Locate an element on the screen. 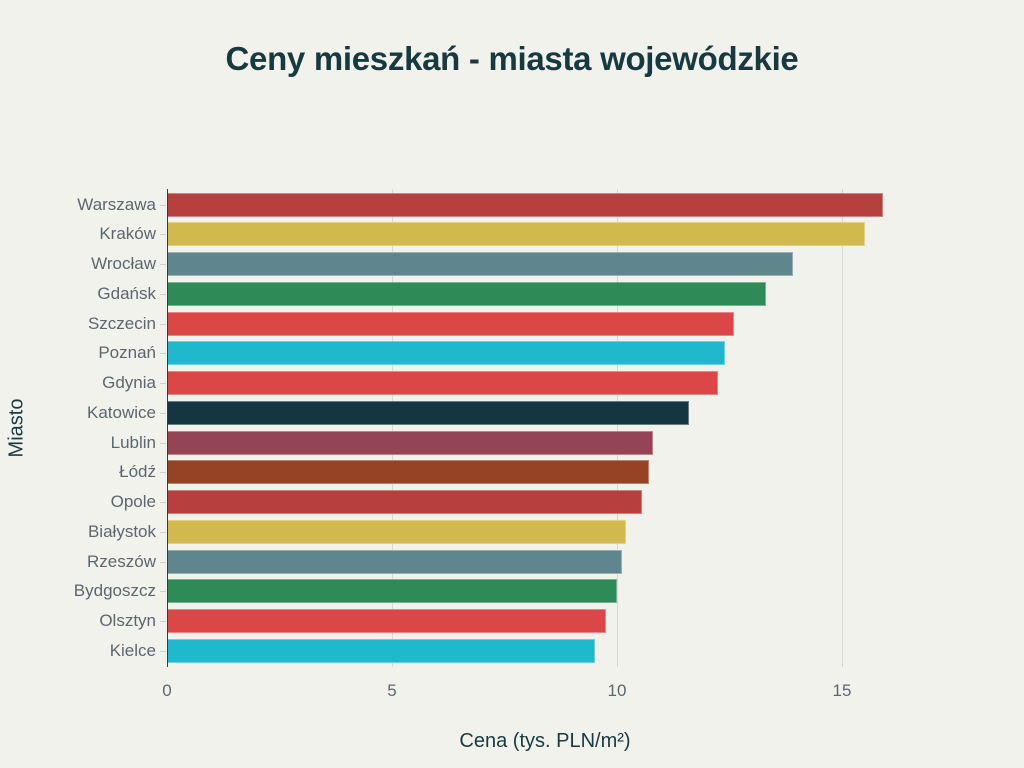 Image resolution: width=1024 pixels, height=768 pixels. y-tick-label: Kielce is located at coordinates (132, 650).